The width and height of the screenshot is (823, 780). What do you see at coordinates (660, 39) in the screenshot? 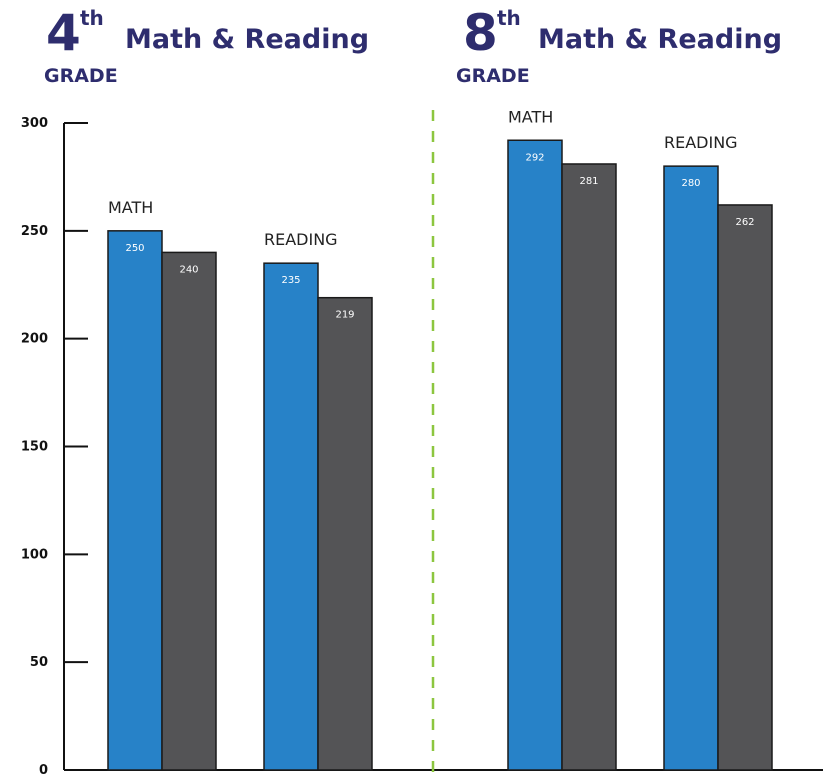
I see `grade8-subtitle: Math & Reading` at bounding box center [660, 39].